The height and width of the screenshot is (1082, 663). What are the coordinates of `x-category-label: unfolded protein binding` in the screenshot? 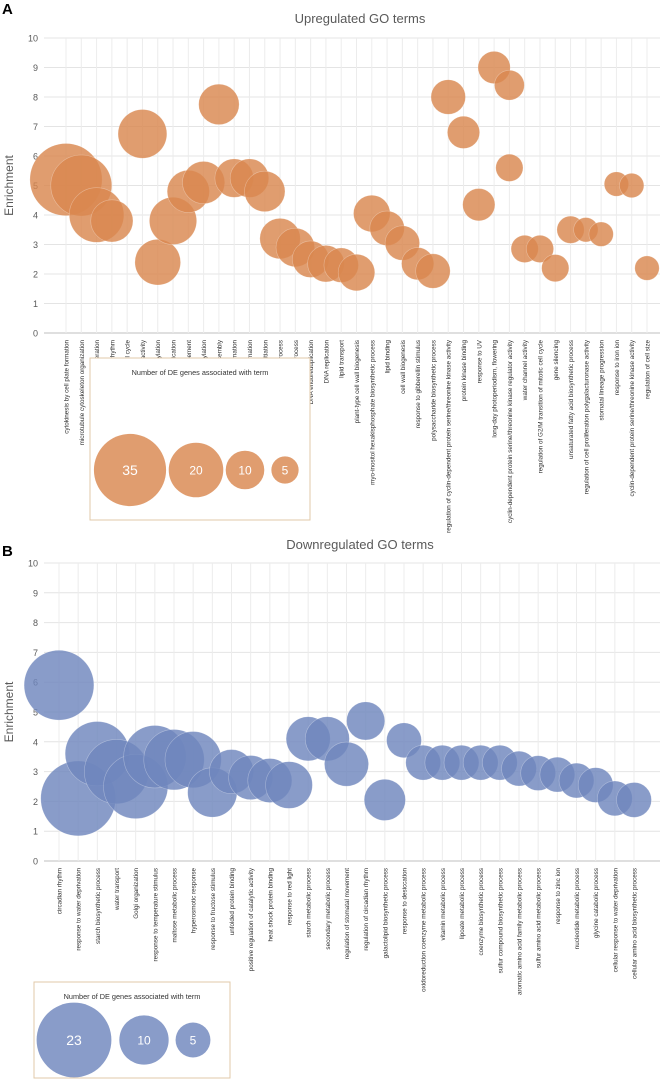 It's located at (232, 902).